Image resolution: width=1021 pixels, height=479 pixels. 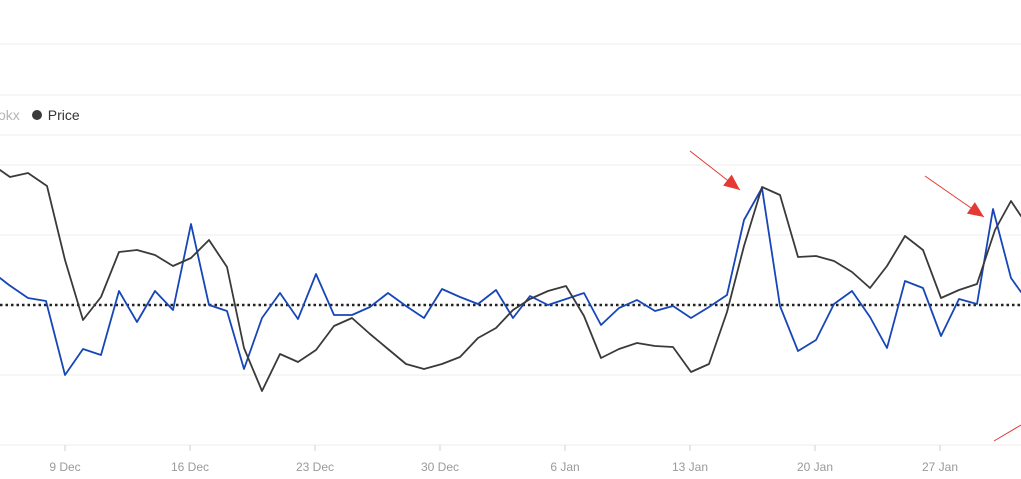 What do you see at coordinates (64, 467) in the screenshot?
I see `x-tick-label: 9 Dec` at bounding box center [64, 467].